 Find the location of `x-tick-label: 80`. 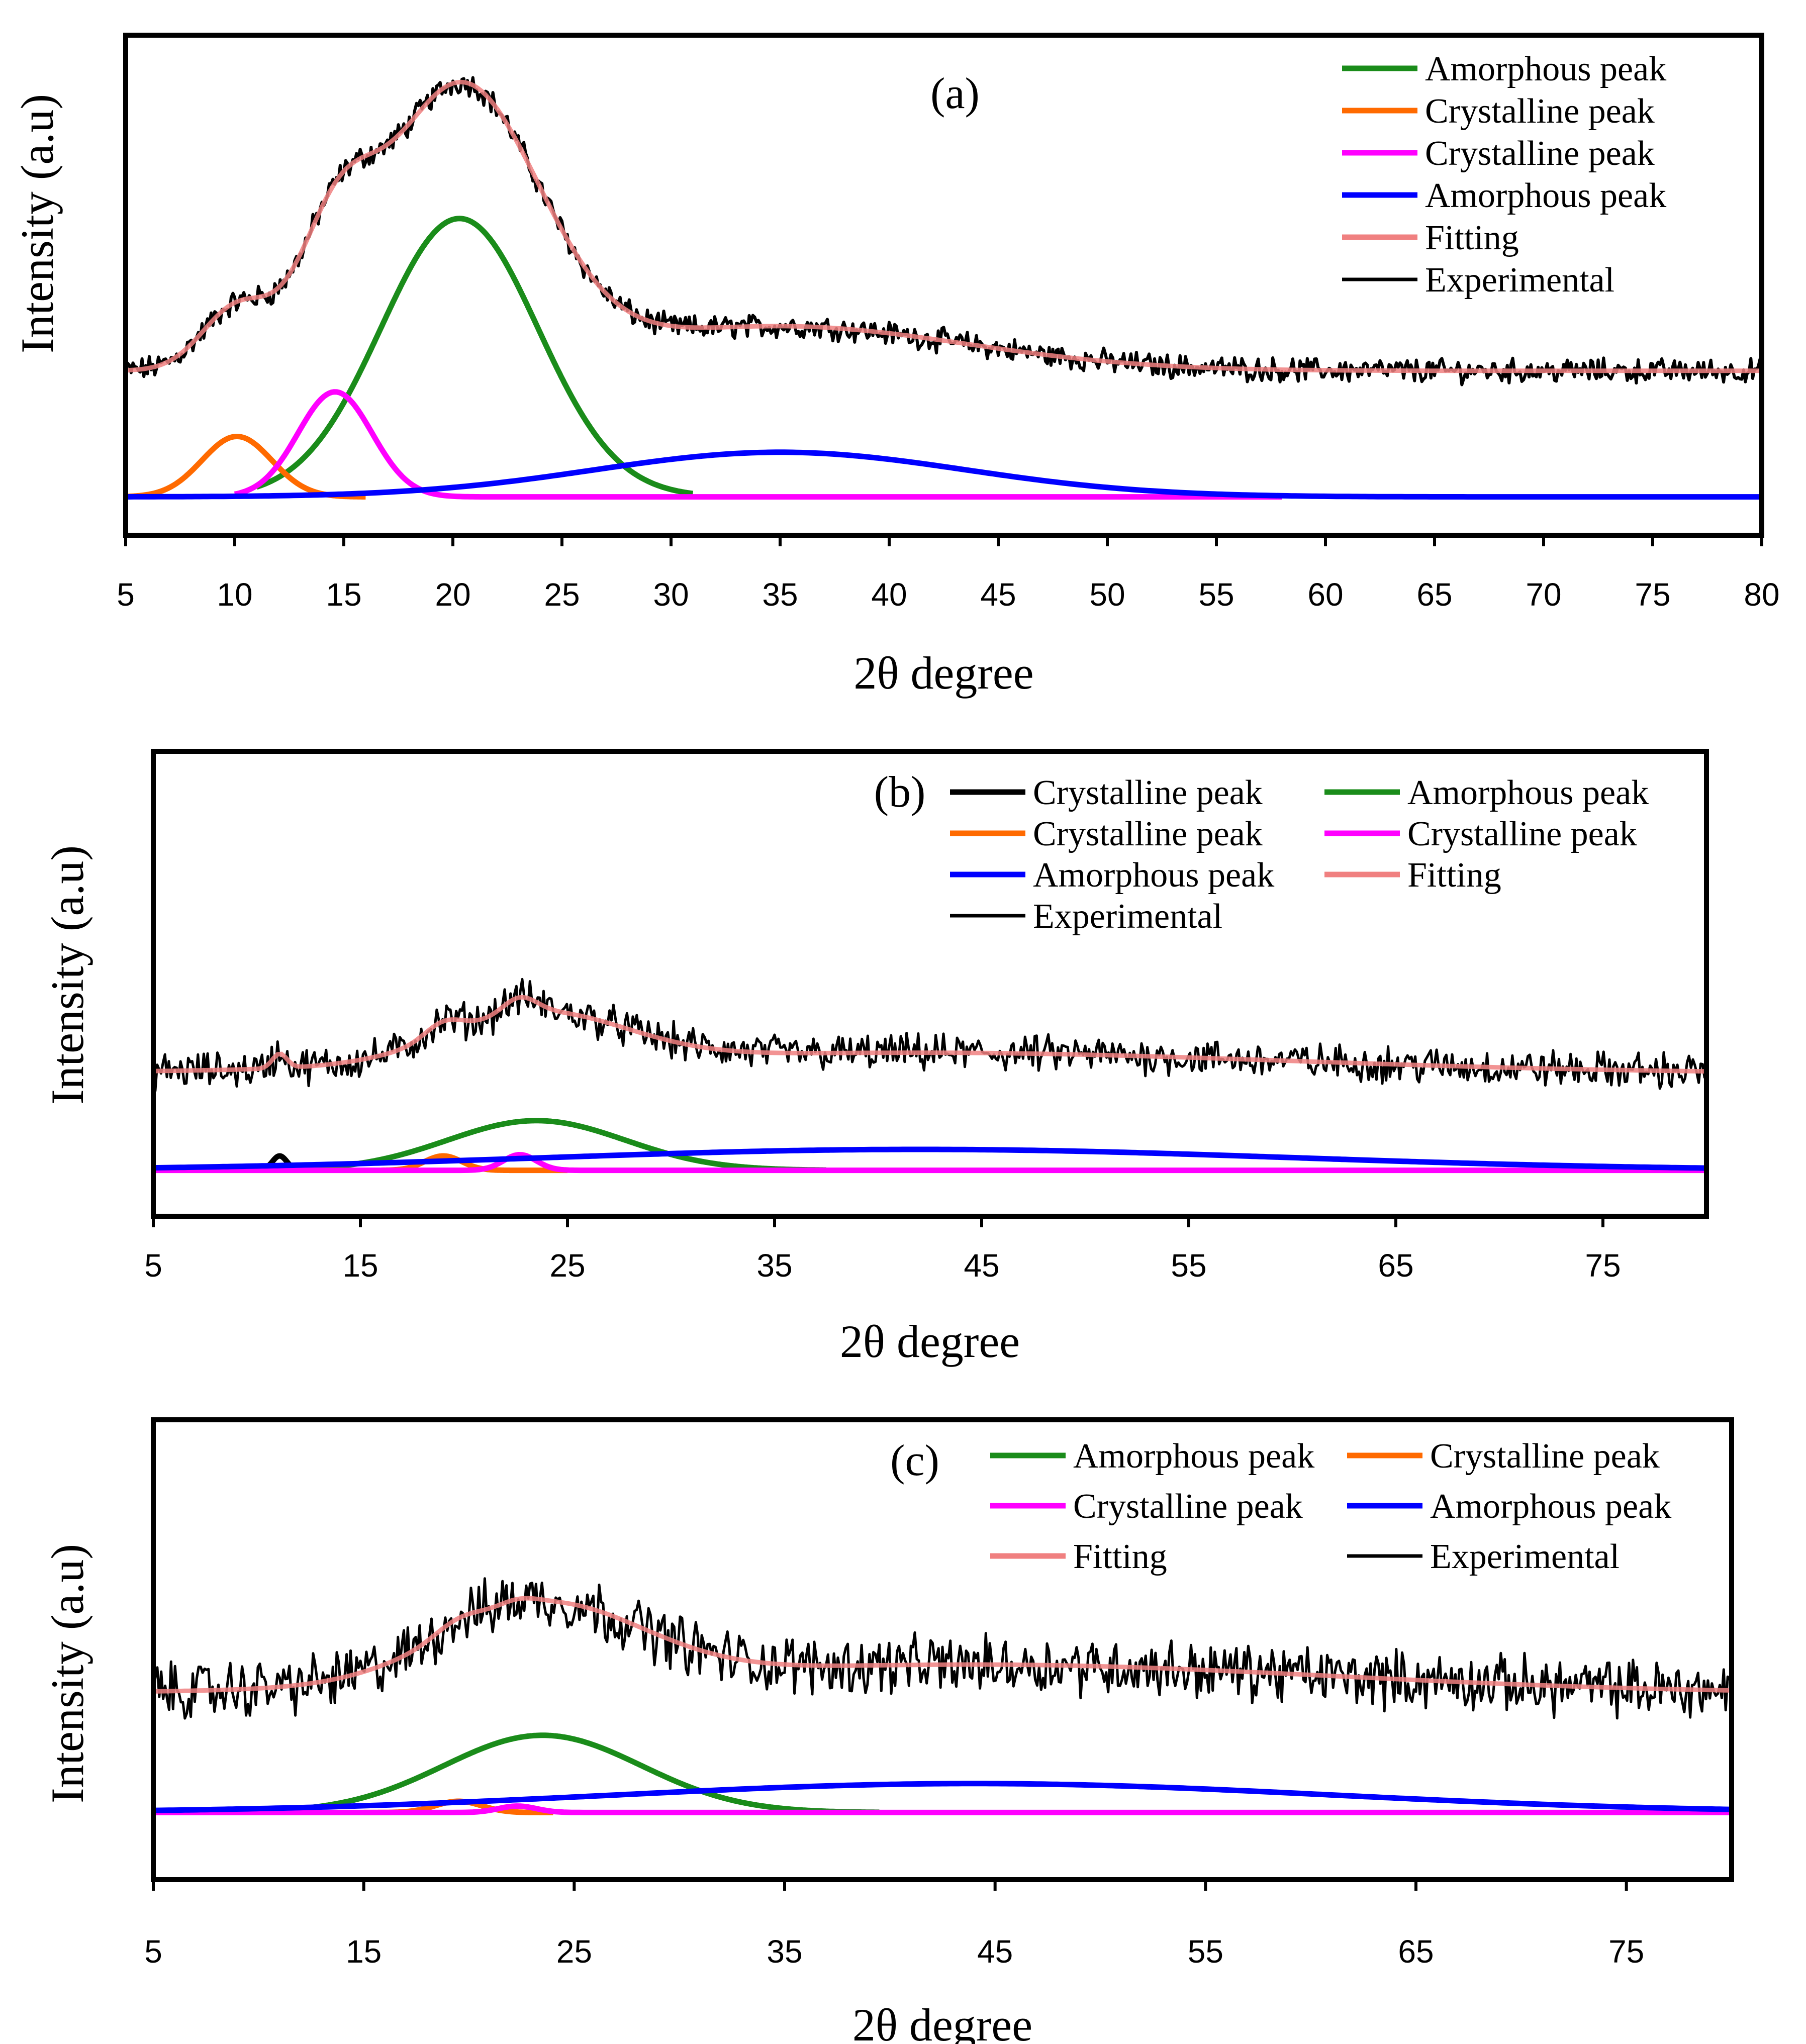

x-tick-label: 80 is located at coordinates (1761, 594).